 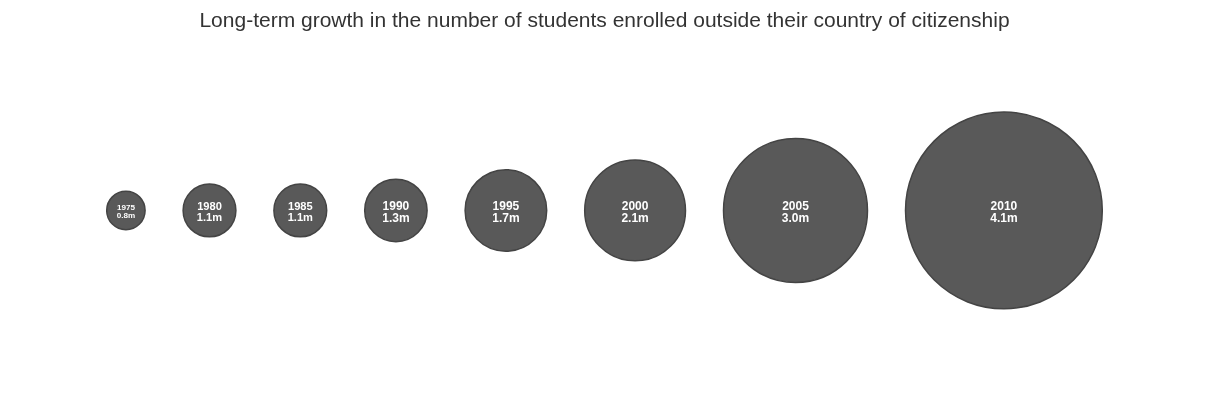 What do you see at coordinates (1004, 218) in the screenshot?
I see `data-label: 4.1m` at bounding box center [1004, 218].